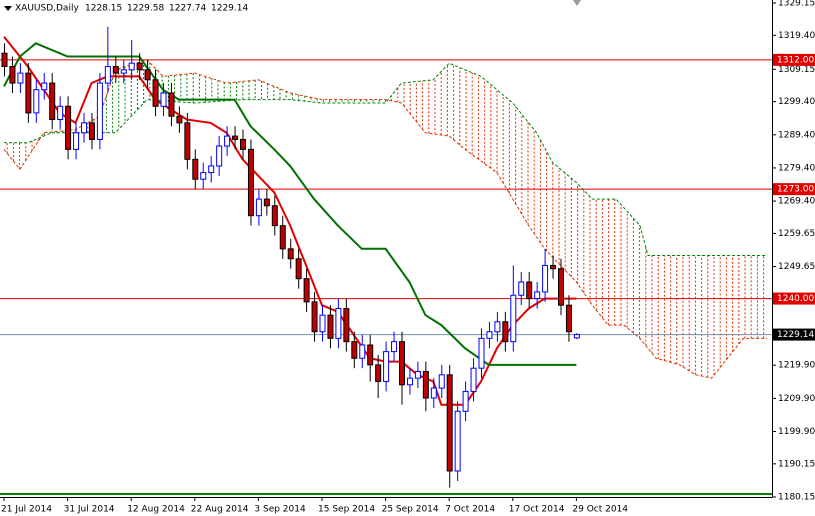  What do you see at coordinates (577, 3) in the screenshot?
I see `shift-marker` at bounding box center [577, 3].